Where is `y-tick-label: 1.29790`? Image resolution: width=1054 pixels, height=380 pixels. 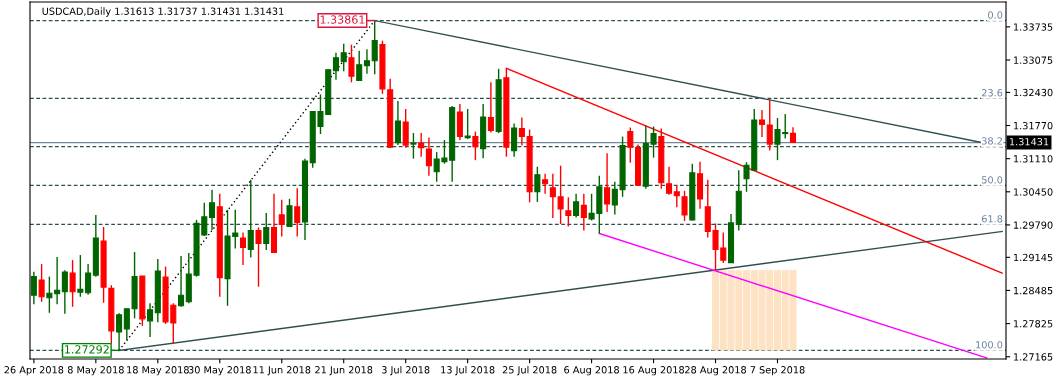
y-tick-label: 1.29790 is located at coordinates (1033, 225).